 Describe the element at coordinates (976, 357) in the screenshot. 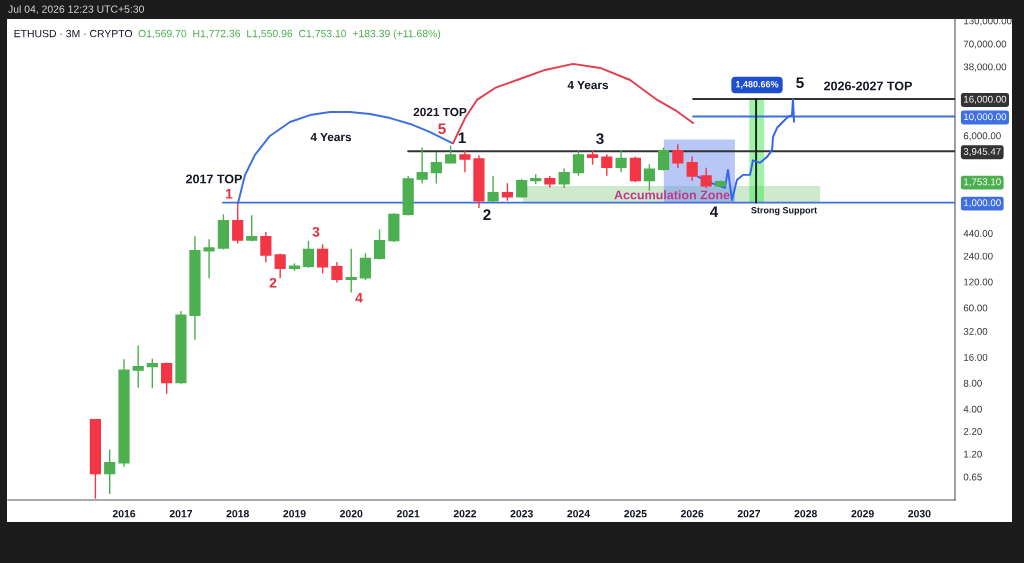

I see `y-tick-label: 16.00` at that location.